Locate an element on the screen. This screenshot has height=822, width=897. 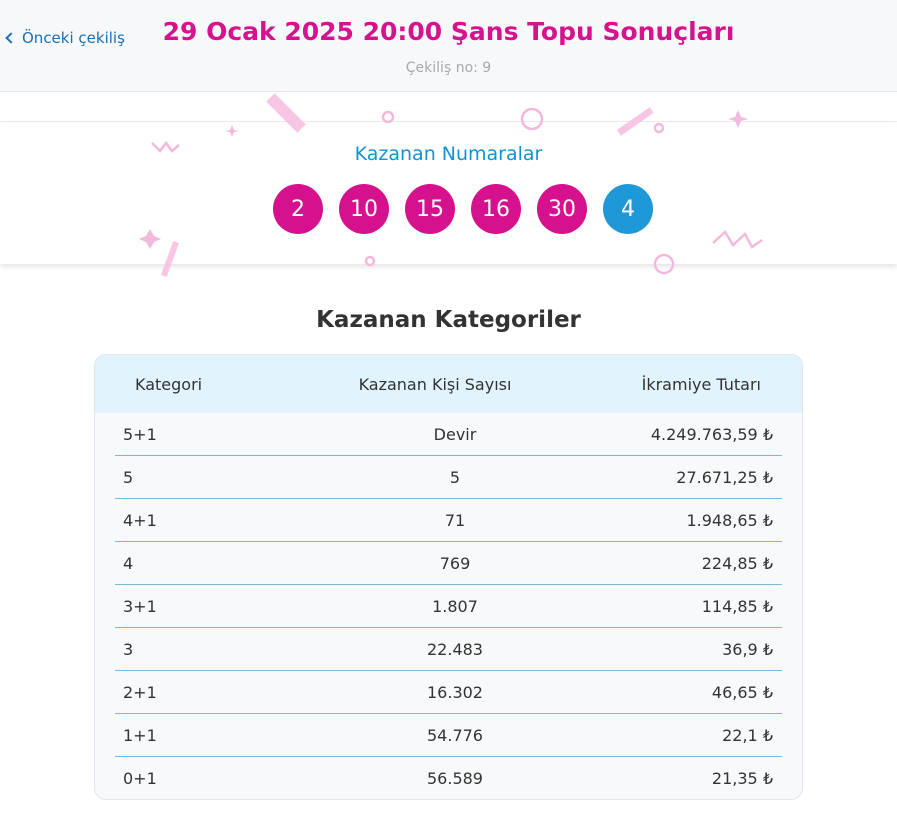
winners-cell: 71 is located at coordinates (455, 520).